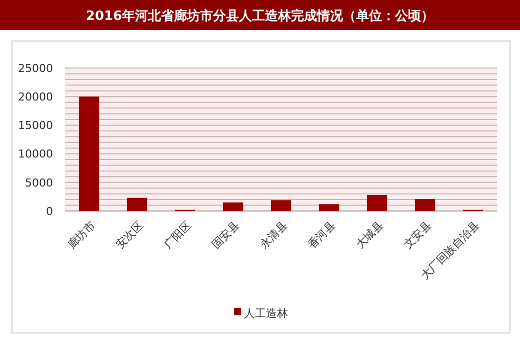  Describe the element at coordinates (35, 68) in the screenshot. I see `y-tick-label: 25000` at that location.